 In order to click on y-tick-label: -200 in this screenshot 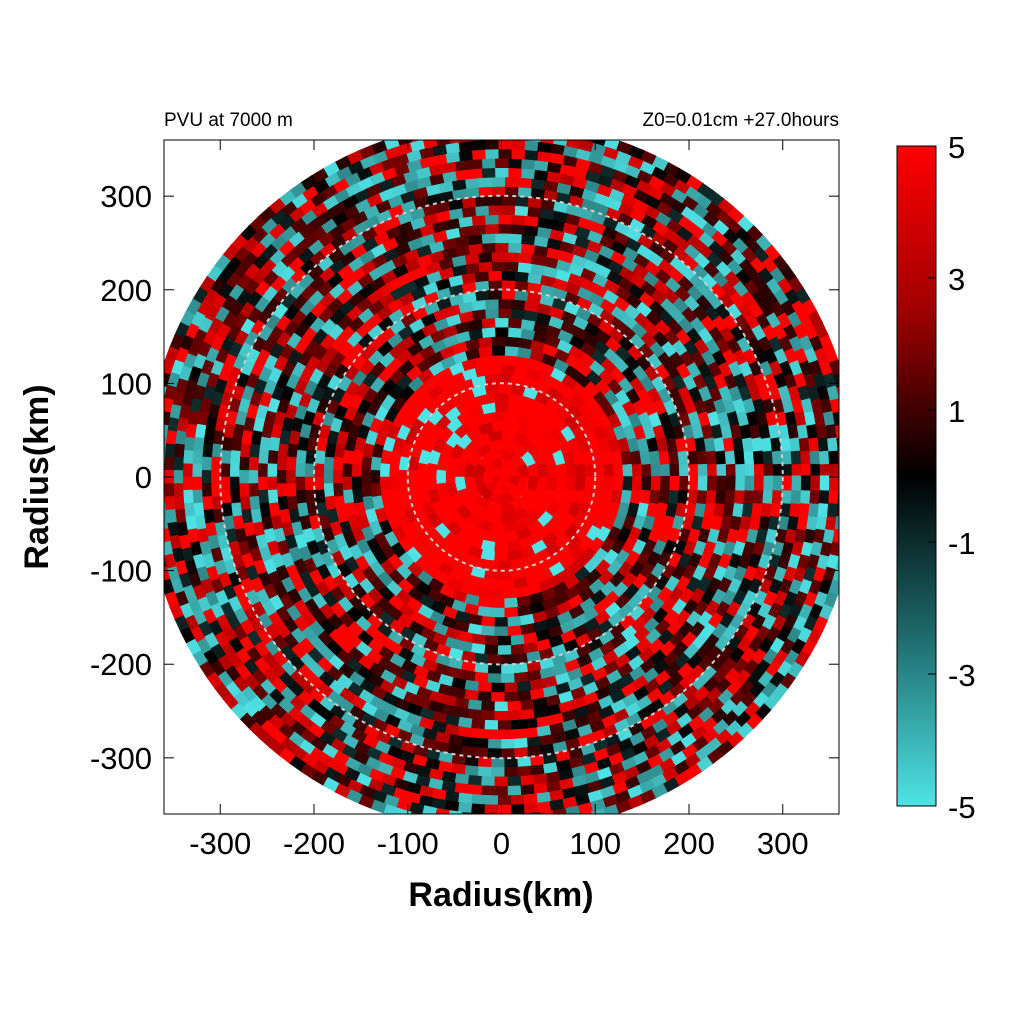, I will do `click(121, 664)`.